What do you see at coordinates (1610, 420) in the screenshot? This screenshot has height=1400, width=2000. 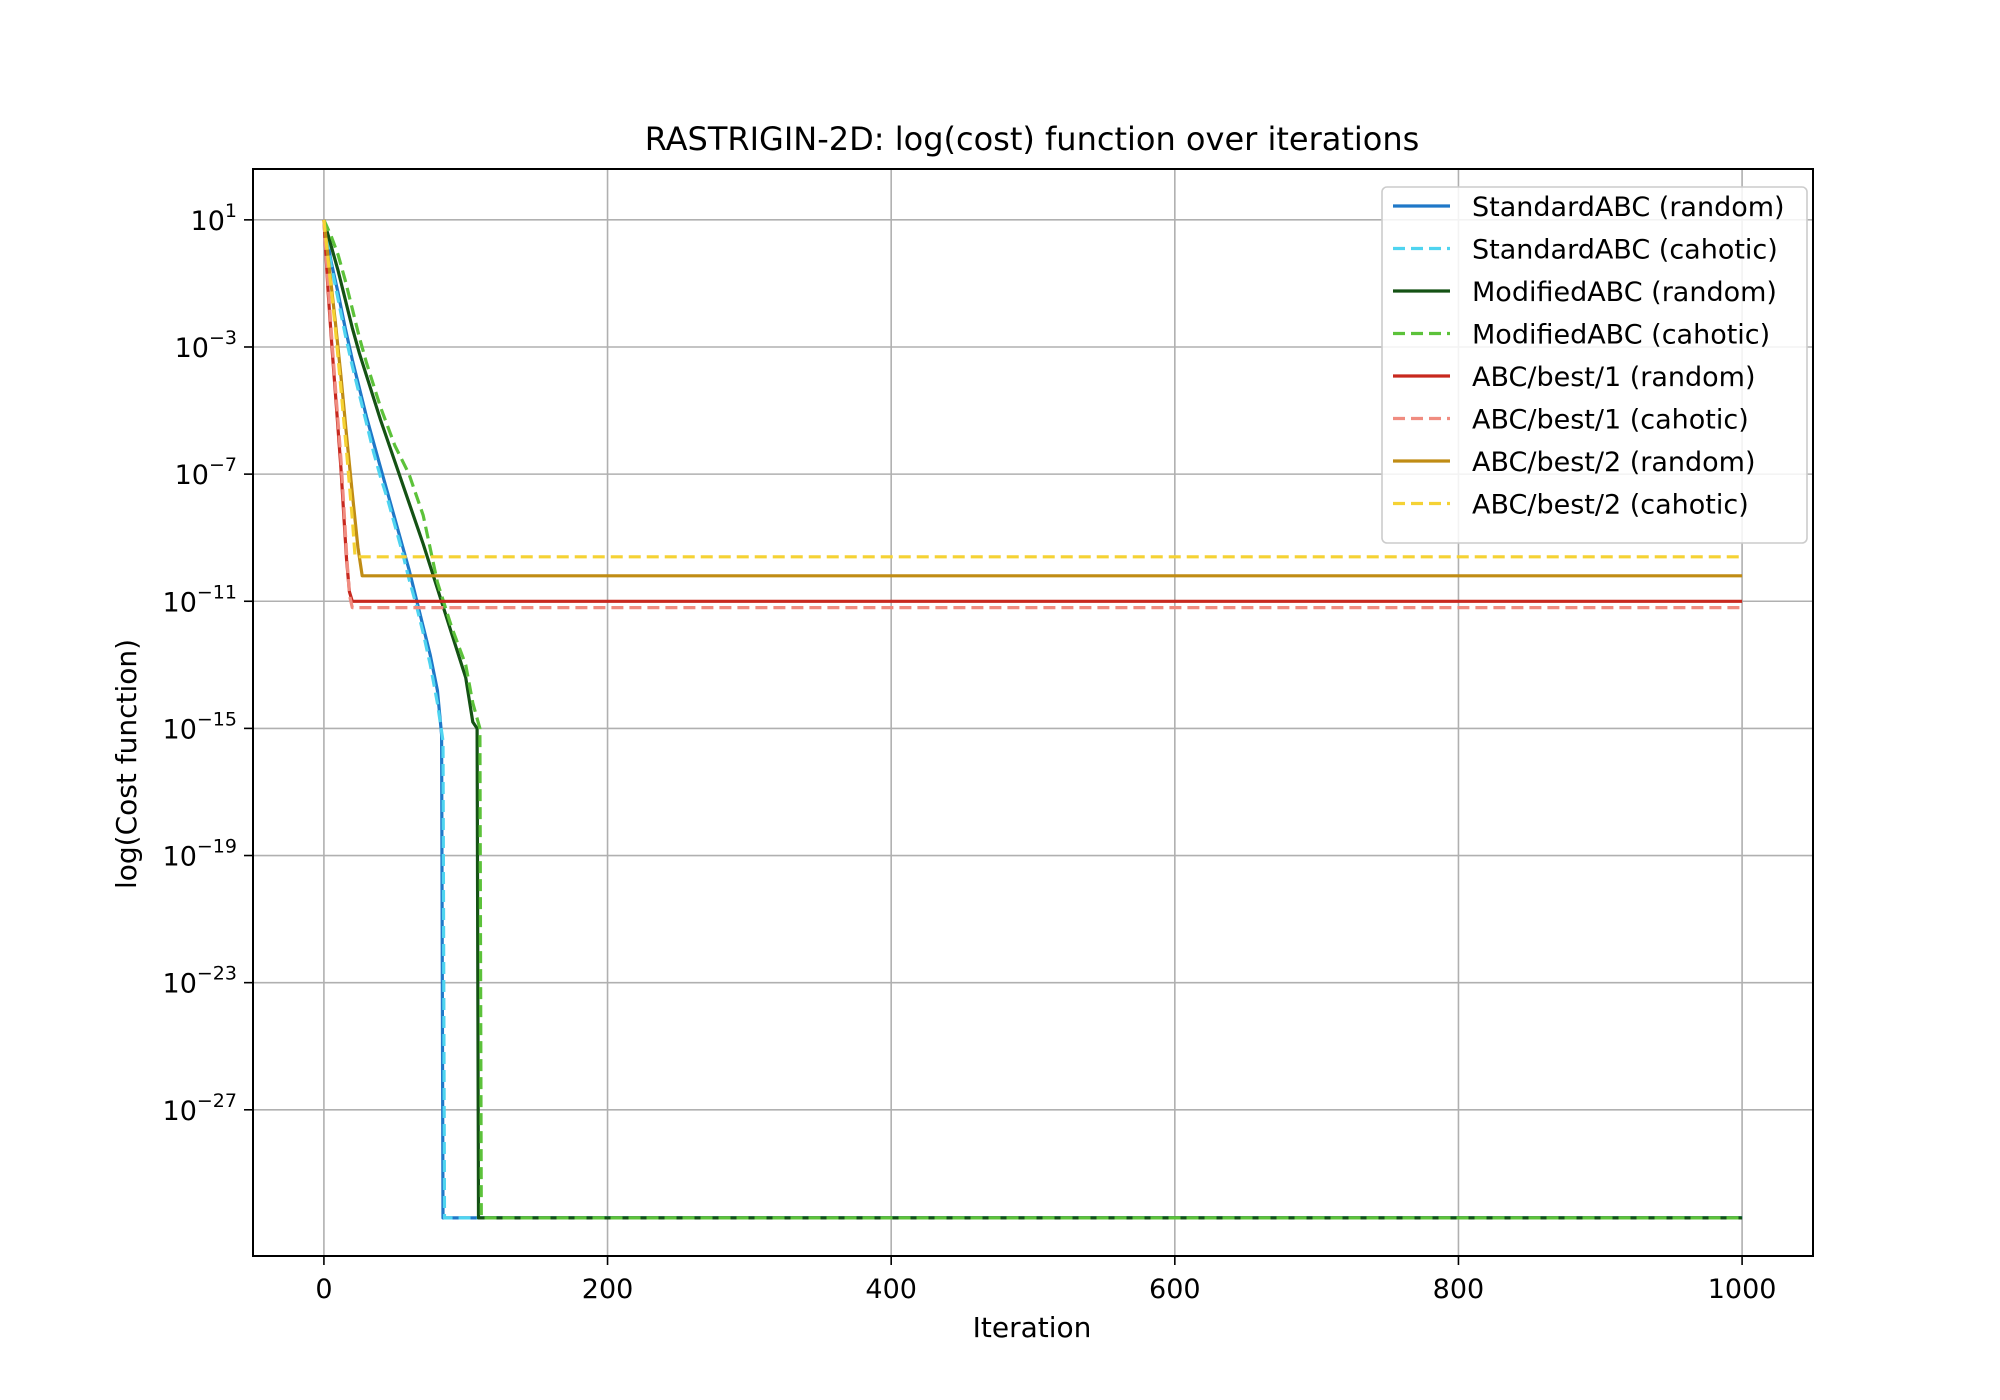 I see `legend-label: ABC/best/1 (cahotic)` at bounding box center [1610, 420].